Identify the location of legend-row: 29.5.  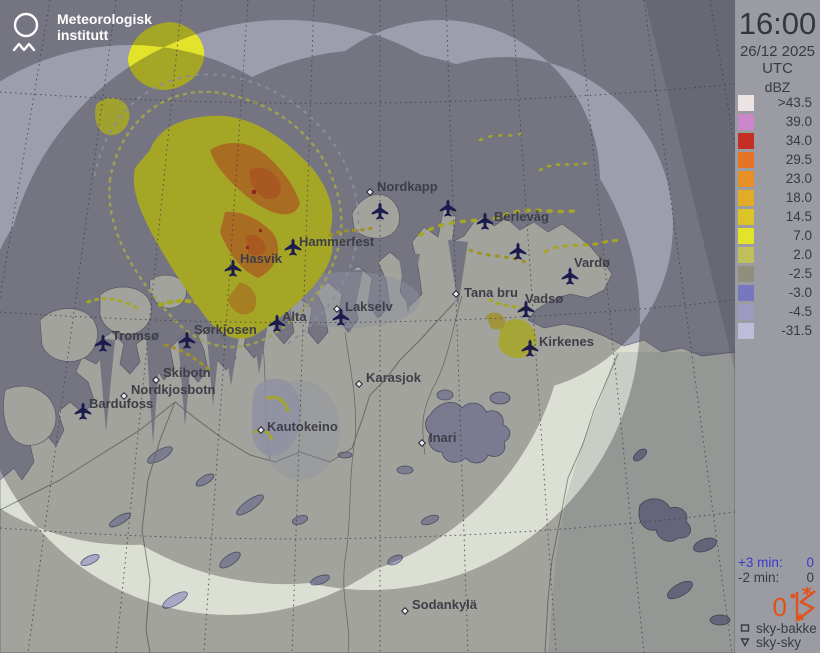
(777, 160).